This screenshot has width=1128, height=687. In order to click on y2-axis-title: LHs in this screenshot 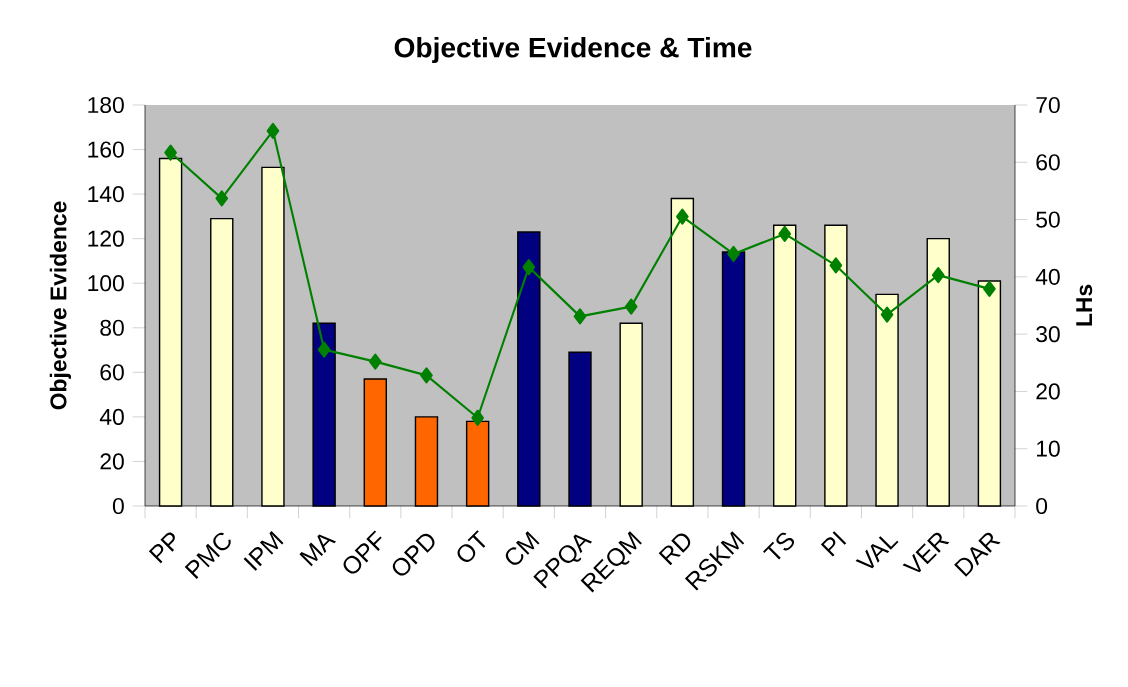, I will do `click(1084, 305)`.